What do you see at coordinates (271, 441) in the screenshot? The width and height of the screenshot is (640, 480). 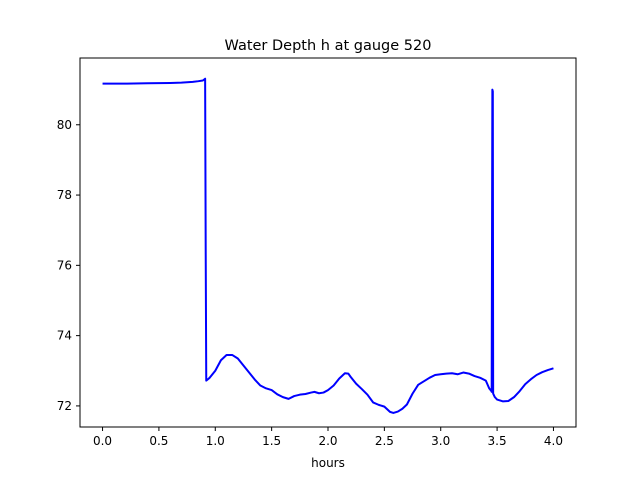 I see `x-tick-label: 1.5` at bounding box center [271, 441].